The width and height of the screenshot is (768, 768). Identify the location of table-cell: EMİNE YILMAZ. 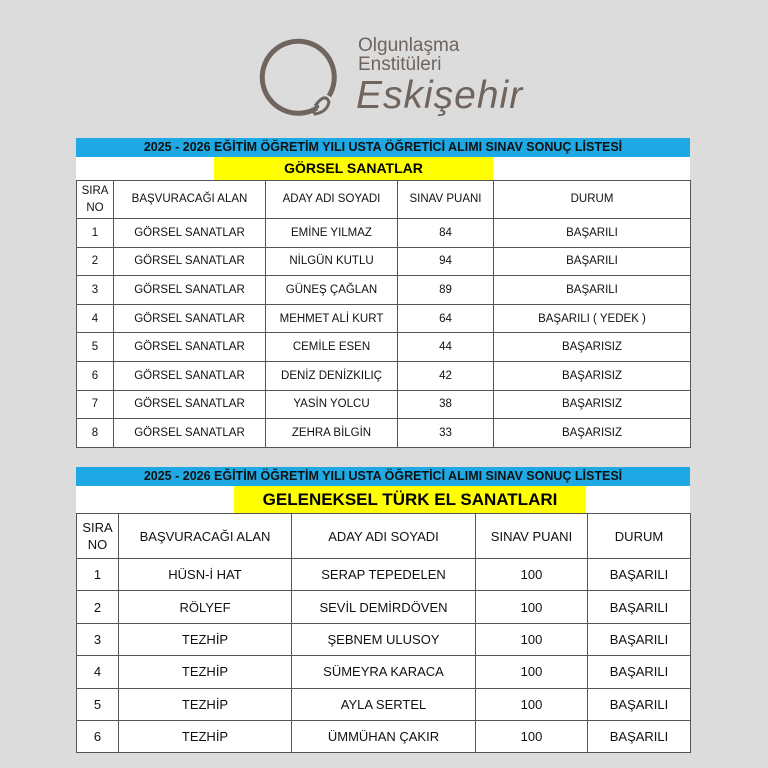
(331, 233).